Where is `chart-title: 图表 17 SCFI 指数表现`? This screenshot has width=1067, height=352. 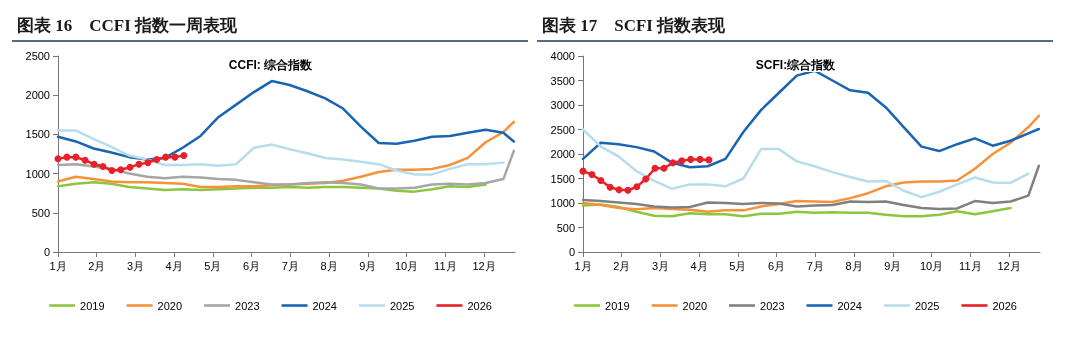 chart-title: 图表 17 SCFI 指数表现 is located at coordinates (634, 25).